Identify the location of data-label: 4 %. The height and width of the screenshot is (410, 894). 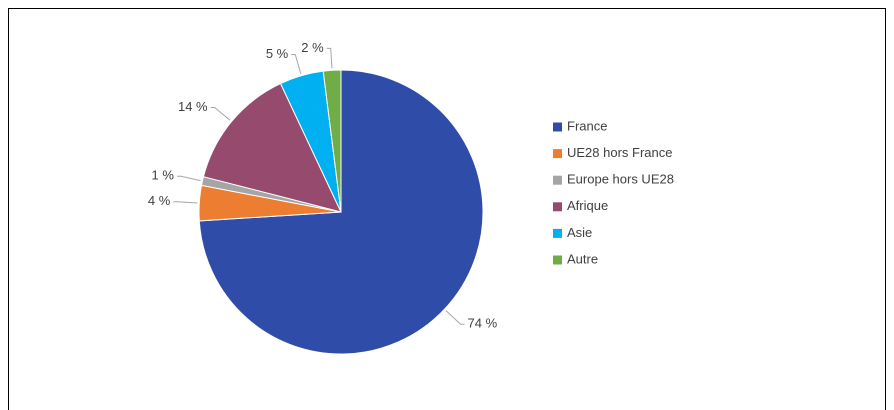
(159, 200).